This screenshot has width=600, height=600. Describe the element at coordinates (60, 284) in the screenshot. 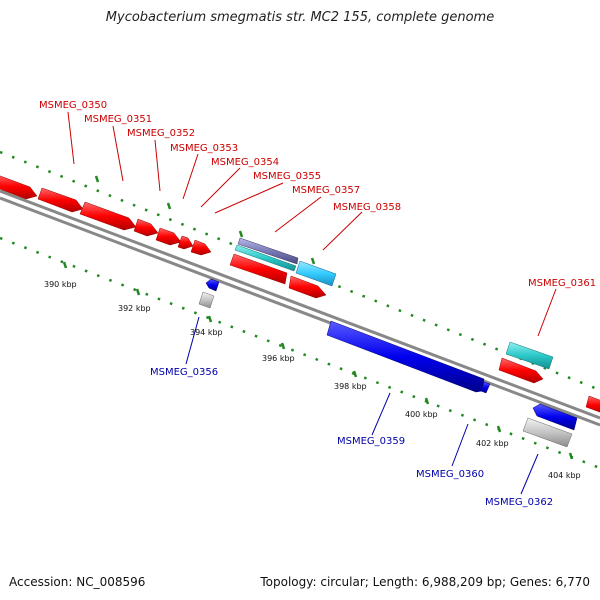

I see `scale-label-390: 390 kbp` at that location.